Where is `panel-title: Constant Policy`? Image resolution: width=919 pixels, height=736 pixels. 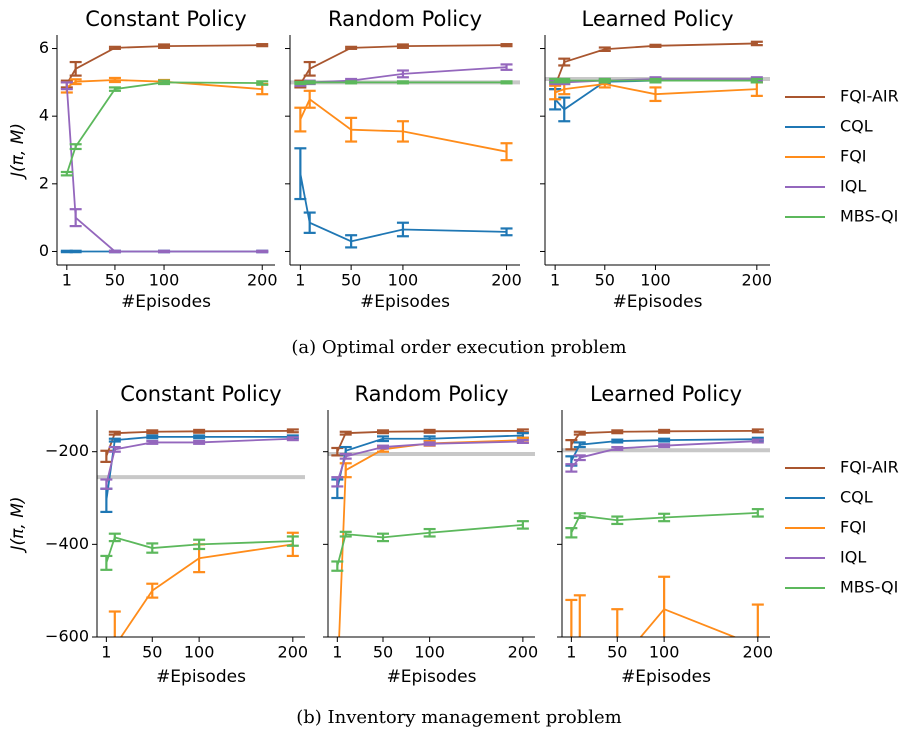
panel-title: Constant Policy is located at coordinates (166, 19).